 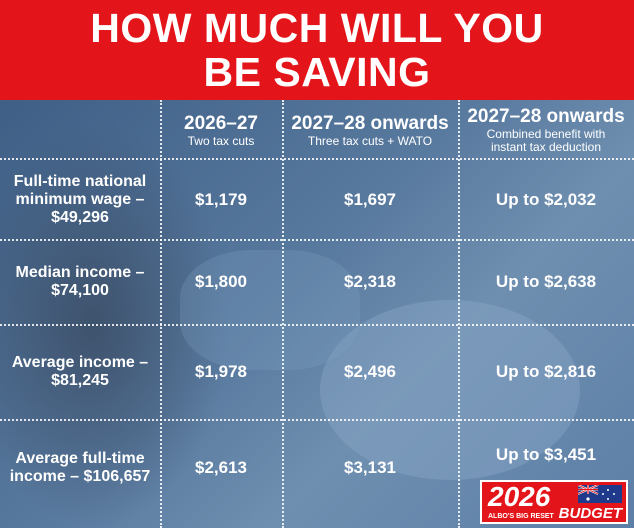 I want to click on table-cell: $2,496, so click(x=370, y=371).